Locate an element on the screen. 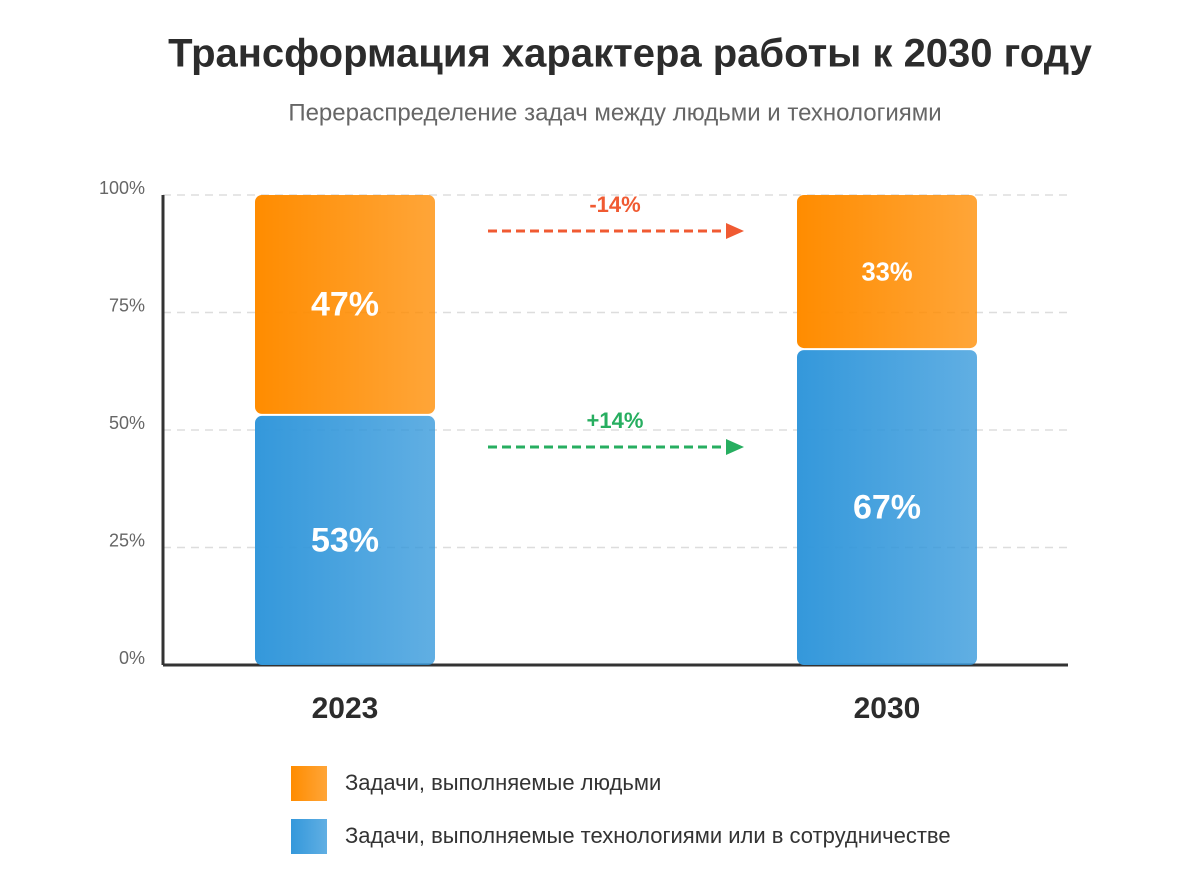 The height and width of the screenshot is (878, 1200). value-label: 33% is located at coordinates (886, 272).